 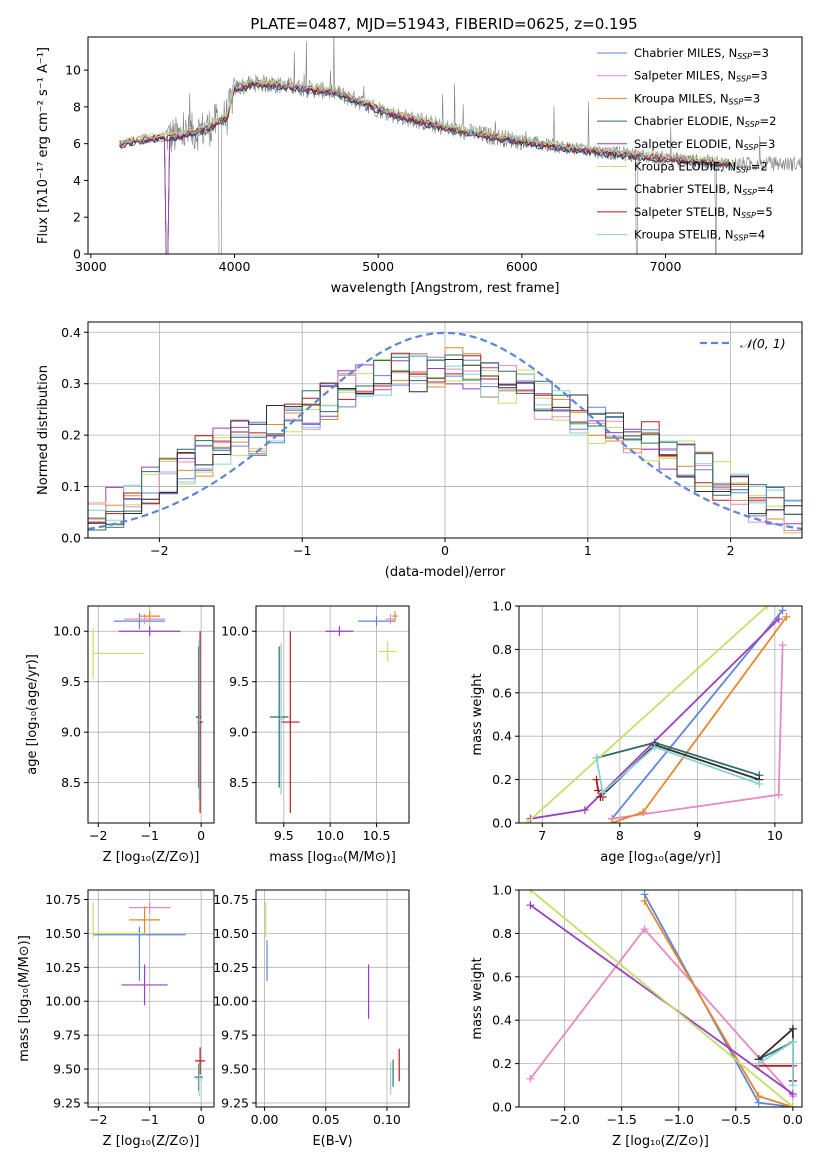 What do you see at coordinates (67, 1069) in the screenshot?
I see `y-tick-label: 9.50` at bounding box center [67, 1069].